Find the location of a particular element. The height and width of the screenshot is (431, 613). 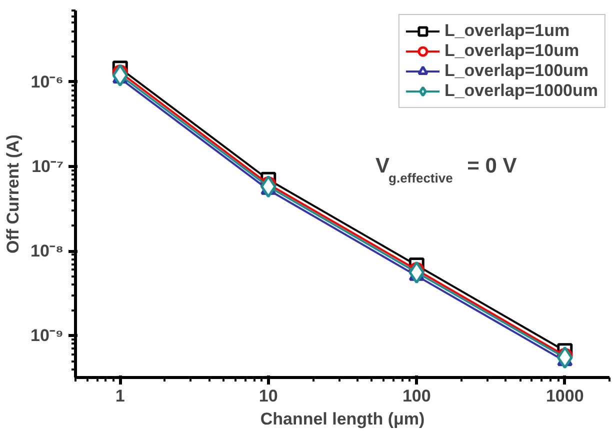

x-tick-label: 10 is located at coordinates (268, 396).